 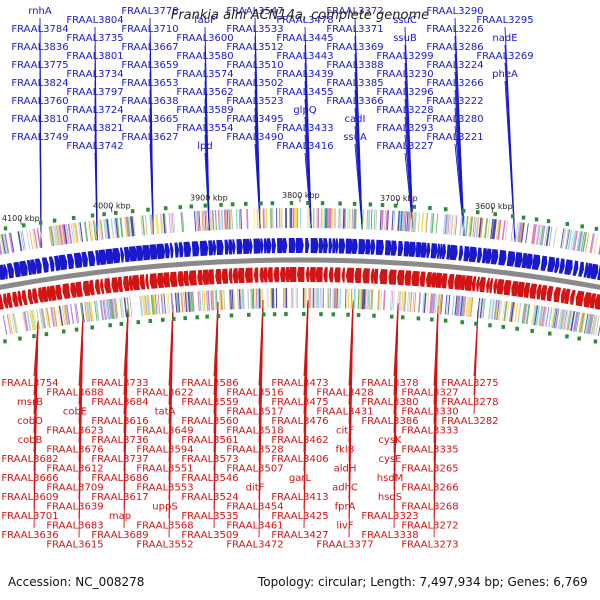 What do you see at coordinates (204, 92) in the screenshot?
I see `forward-gene-label: FRAAL3562` at bounding box center [204, 92].